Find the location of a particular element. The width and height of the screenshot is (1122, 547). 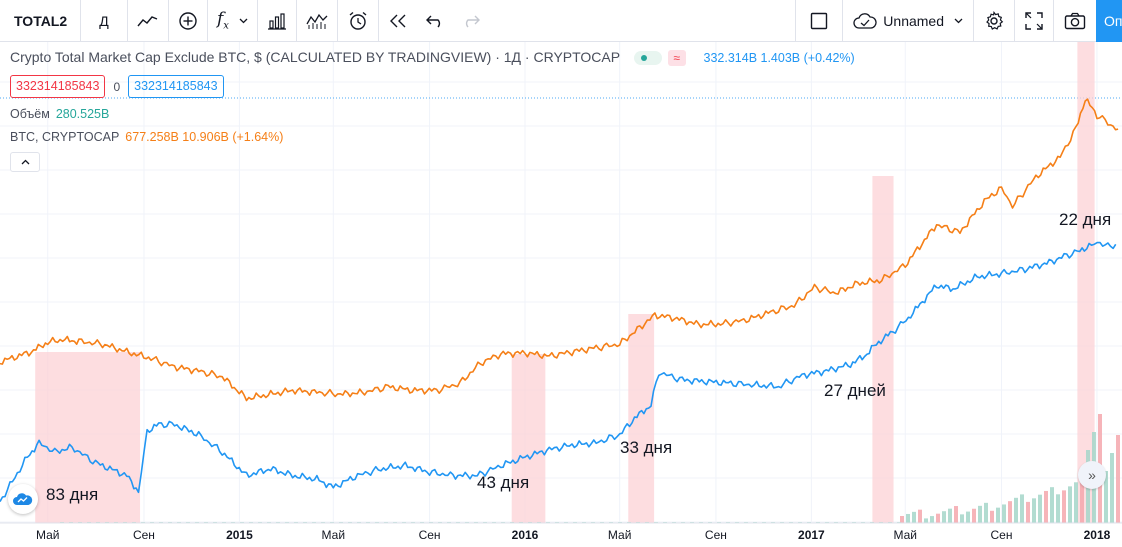

compare-button is located at coordinates (188, 21).